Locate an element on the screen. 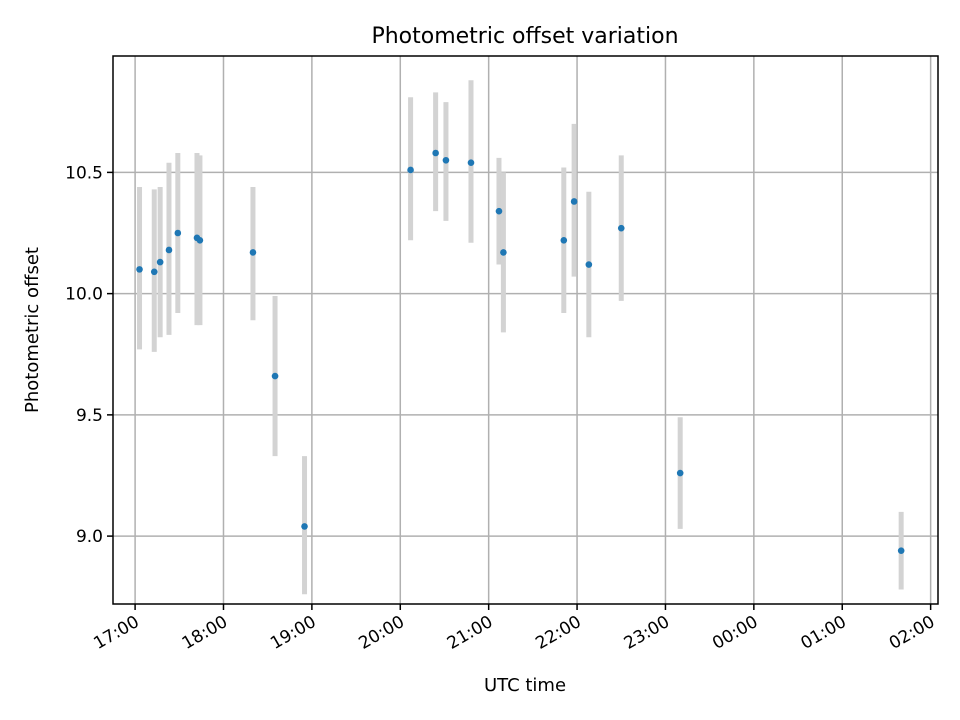  y-tick-label: 10.5 is located at coordinates (84, 173).